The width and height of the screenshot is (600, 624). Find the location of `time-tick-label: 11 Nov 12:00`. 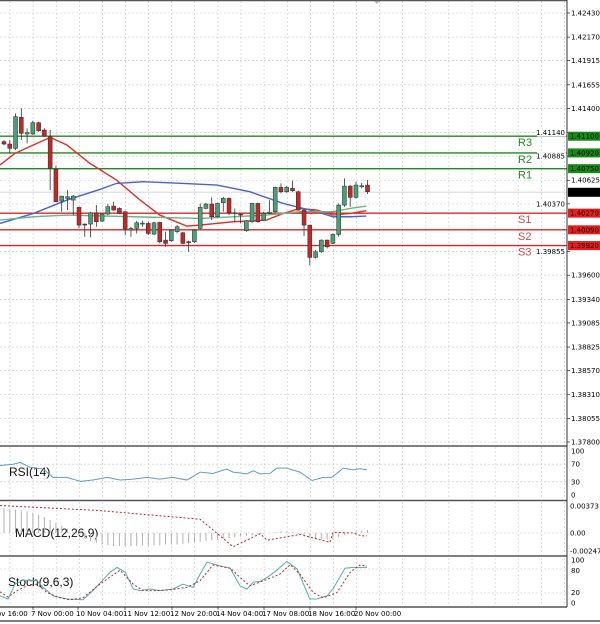

time-tick-label: 11 Nov 12:00 is located at coordinates (146, 614).